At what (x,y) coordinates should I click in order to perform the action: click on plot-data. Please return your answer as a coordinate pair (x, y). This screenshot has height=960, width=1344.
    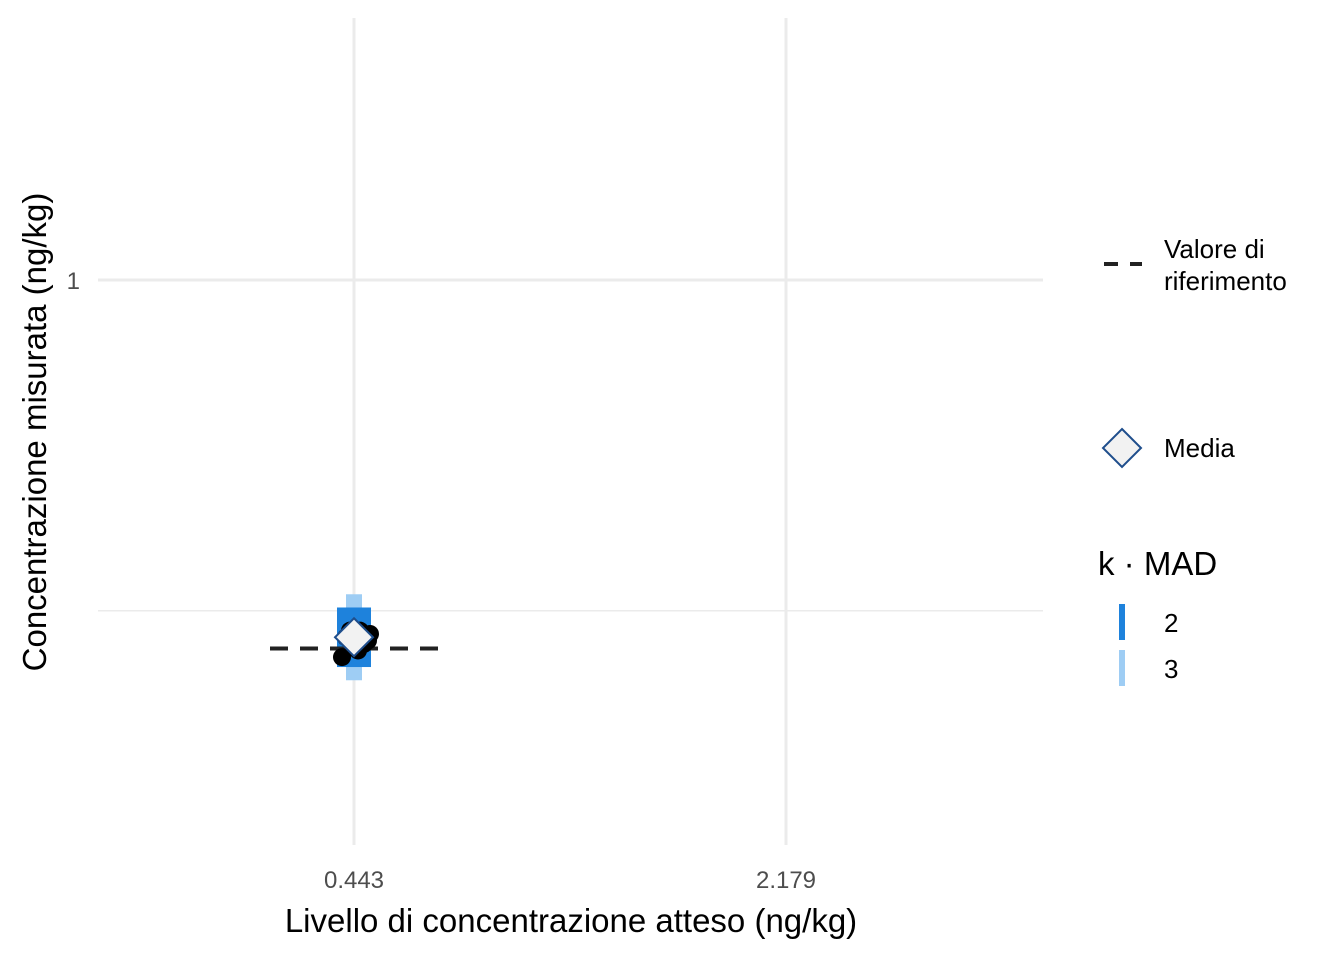
    Looking at the image, I should click on (354, 637).